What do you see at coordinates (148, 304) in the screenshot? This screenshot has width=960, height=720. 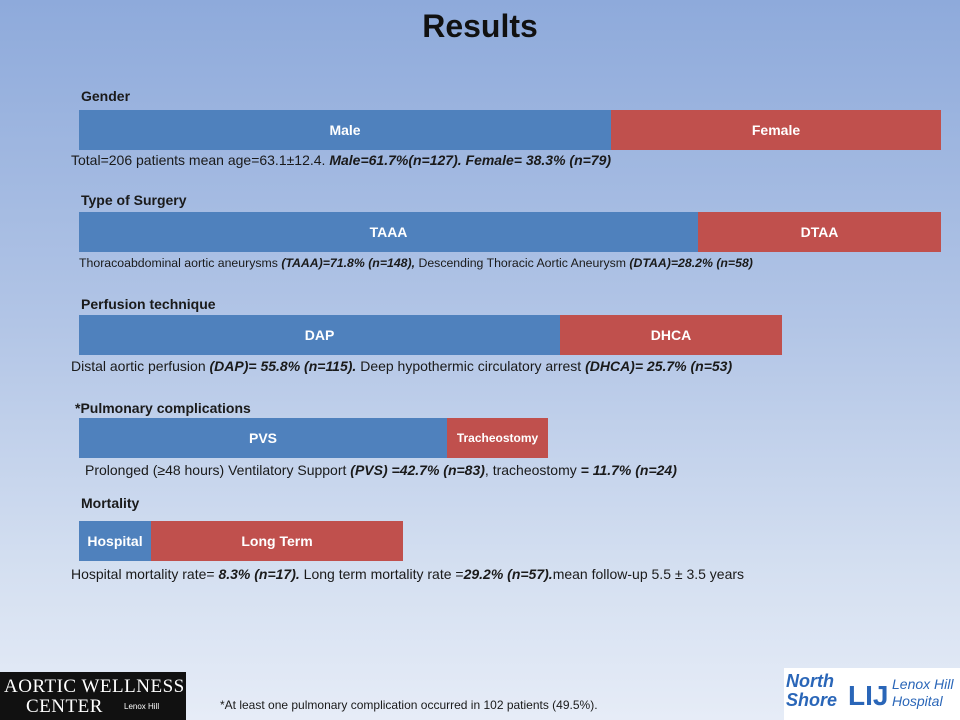 I see `section-label-perfusion-technique: Perfusion technique` at bounding box center [148, 304].